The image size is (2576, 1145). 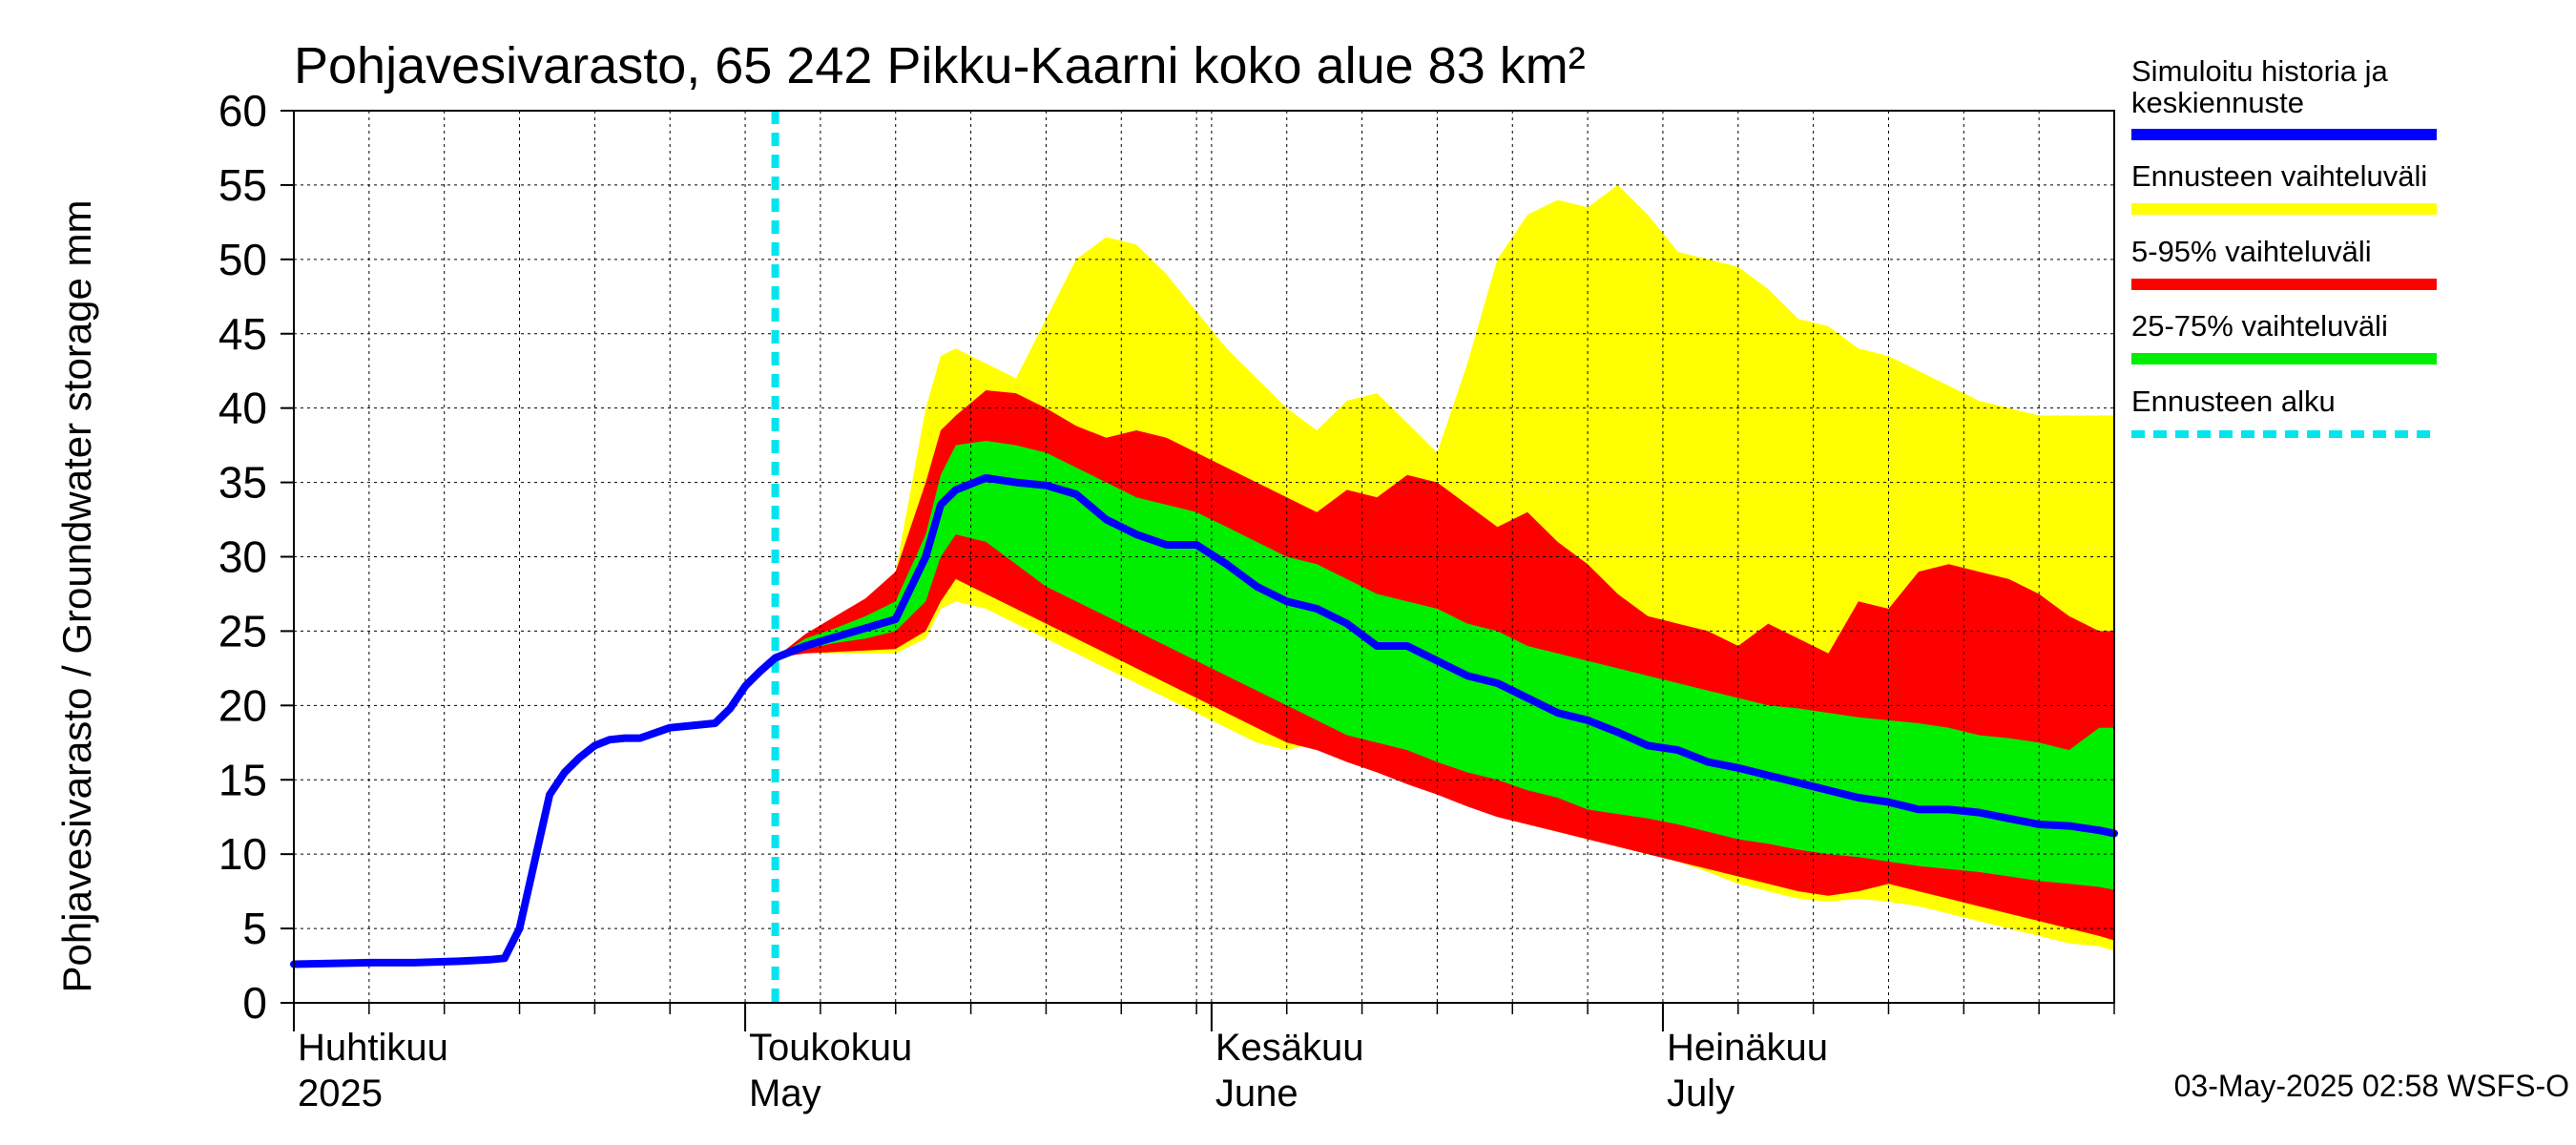 What do you see at coordinates (254, 929) in the screenshot?
I see `y-tick-label: 5` at bounding box center [254, 929].